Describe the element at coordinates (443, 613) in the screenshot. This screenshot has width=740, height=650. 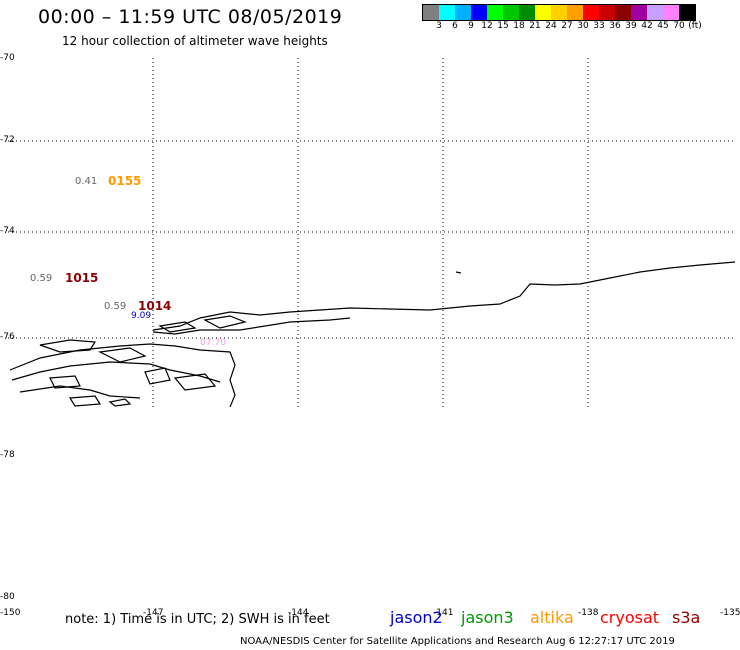
I see `x-tick-label: -141` at that location.